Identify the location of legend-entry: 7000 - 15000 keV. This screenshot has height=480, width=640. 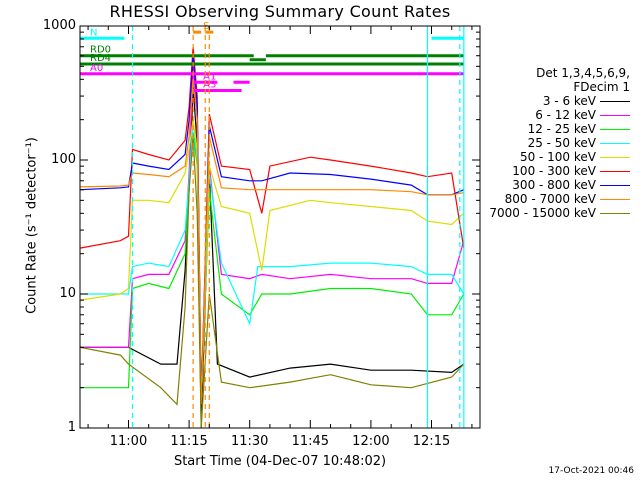
(561, 213).